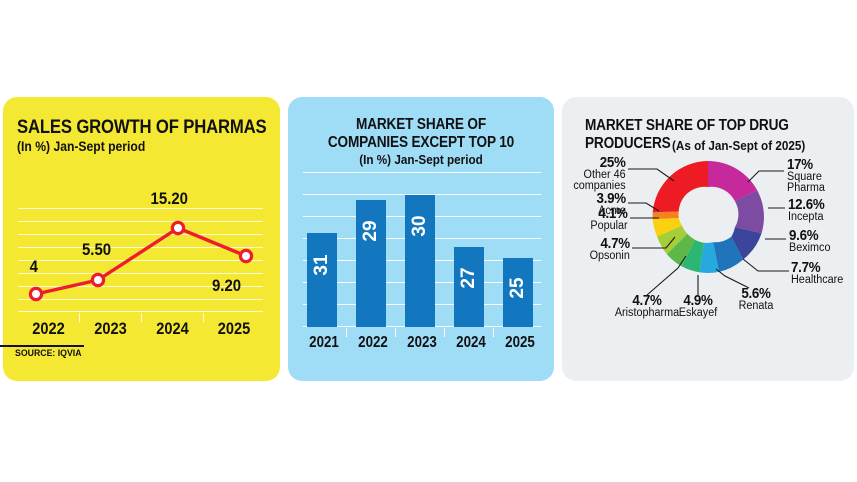 This screenshot has height=482, width=857. I want to click on donut-label-eskayef: 4.9% Eskayef, so click(698, 306).